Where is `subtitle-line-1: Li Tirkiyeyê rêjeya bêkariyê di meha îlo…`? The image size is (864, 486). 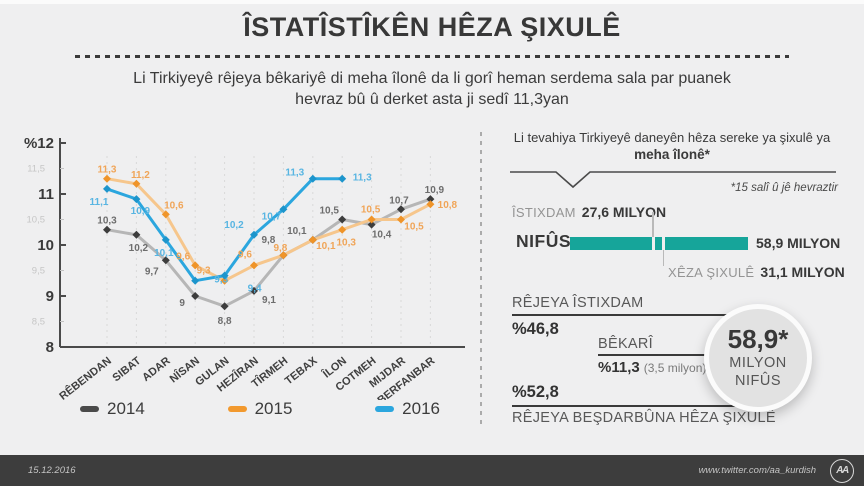
subtitle-line-1: Li Tirkiyeyê rêjeya bêkariyê di meha îlo… is located at coordinates (432, 78).